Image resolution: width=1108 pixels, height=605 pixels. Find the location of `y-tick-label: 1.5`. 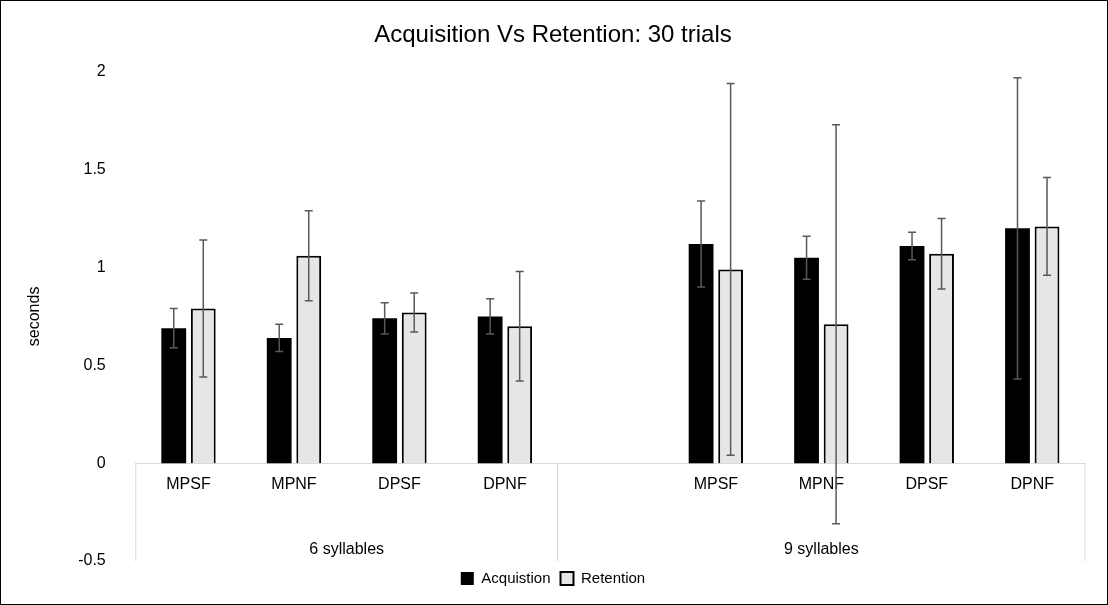

y-tick-label: 1.5 is located at coordinates (94, 169).